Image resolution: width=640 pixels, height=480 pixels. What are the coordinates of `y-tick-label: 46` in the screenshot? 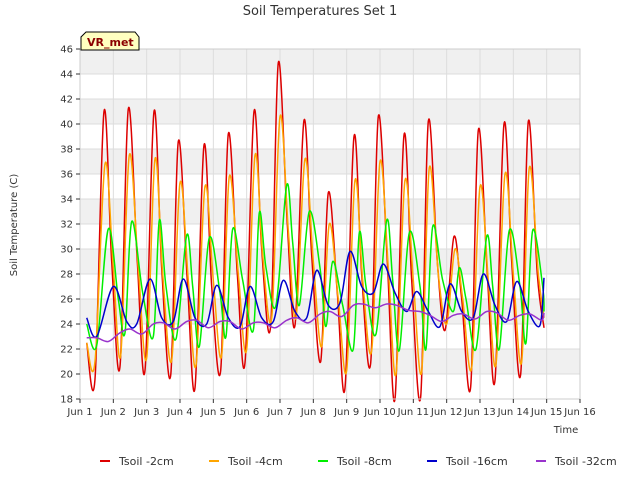 It's located at (66, 50).